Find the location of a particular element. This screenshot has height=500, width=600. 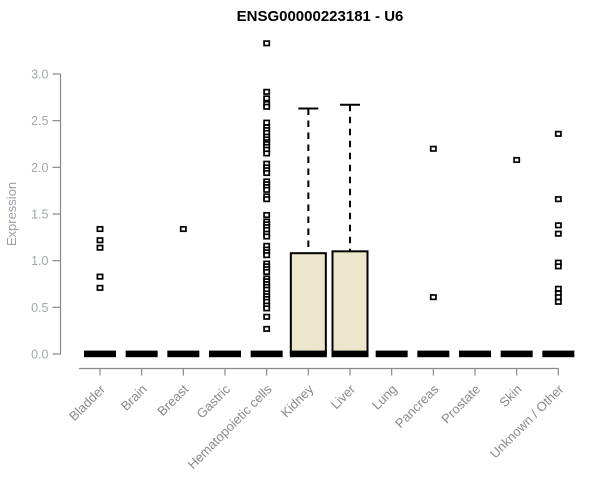

category-label: Liver is located at coordinates (343, 396).